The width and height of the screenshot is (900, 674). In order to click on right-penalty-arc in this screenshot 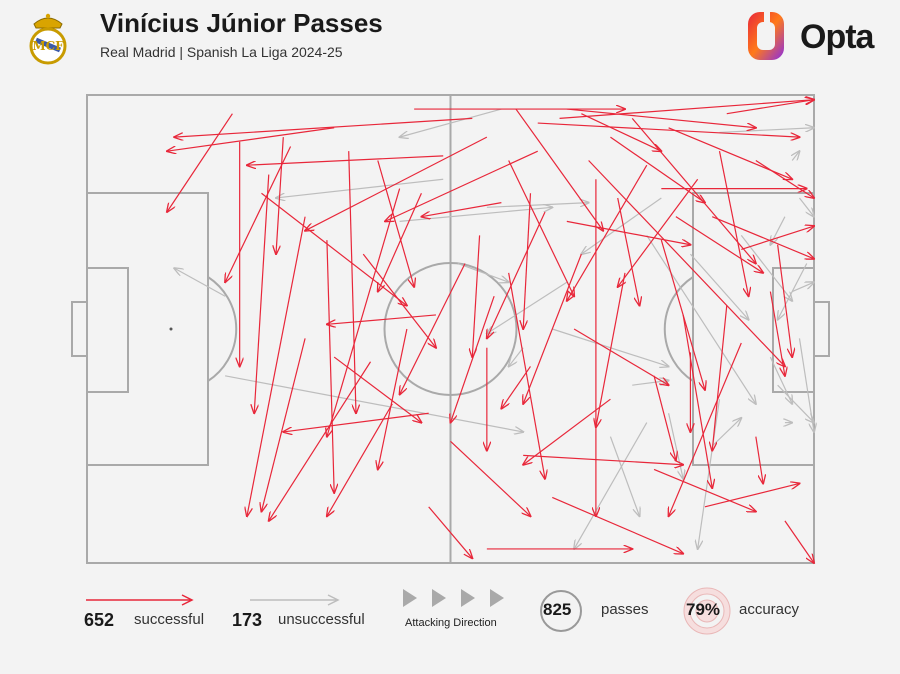, I will do `click(678, 329)`.